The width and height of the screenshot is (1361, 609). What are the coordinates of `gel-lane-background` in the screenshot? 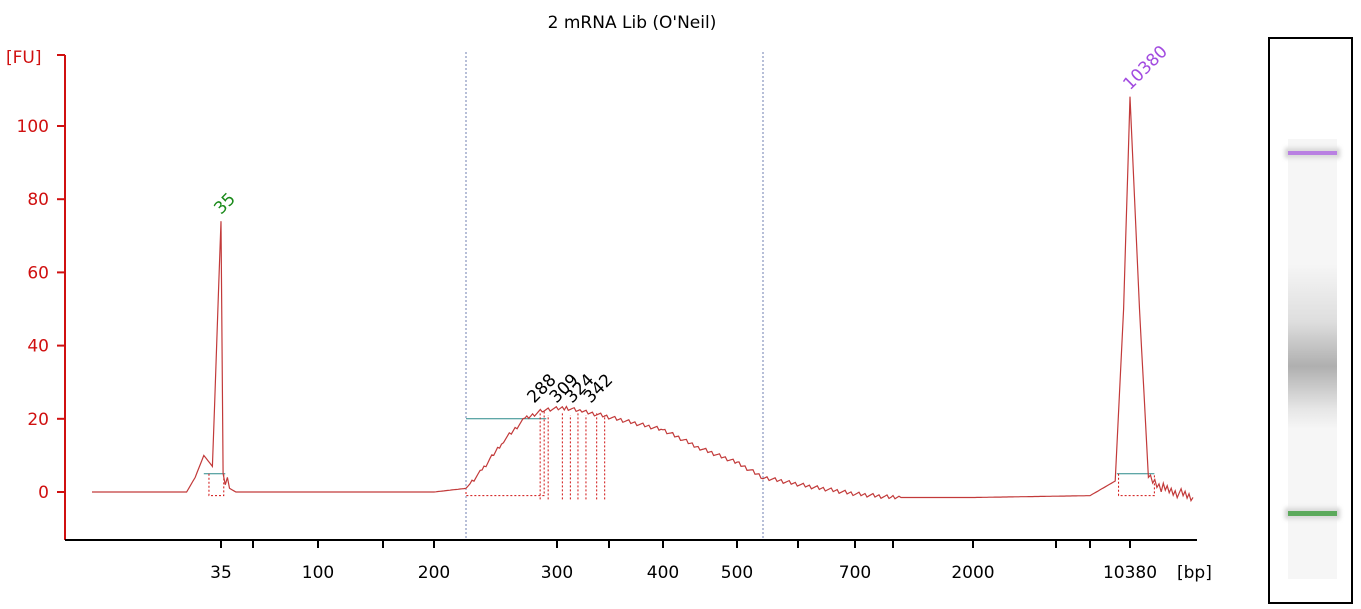 It's located at (1312, 359).